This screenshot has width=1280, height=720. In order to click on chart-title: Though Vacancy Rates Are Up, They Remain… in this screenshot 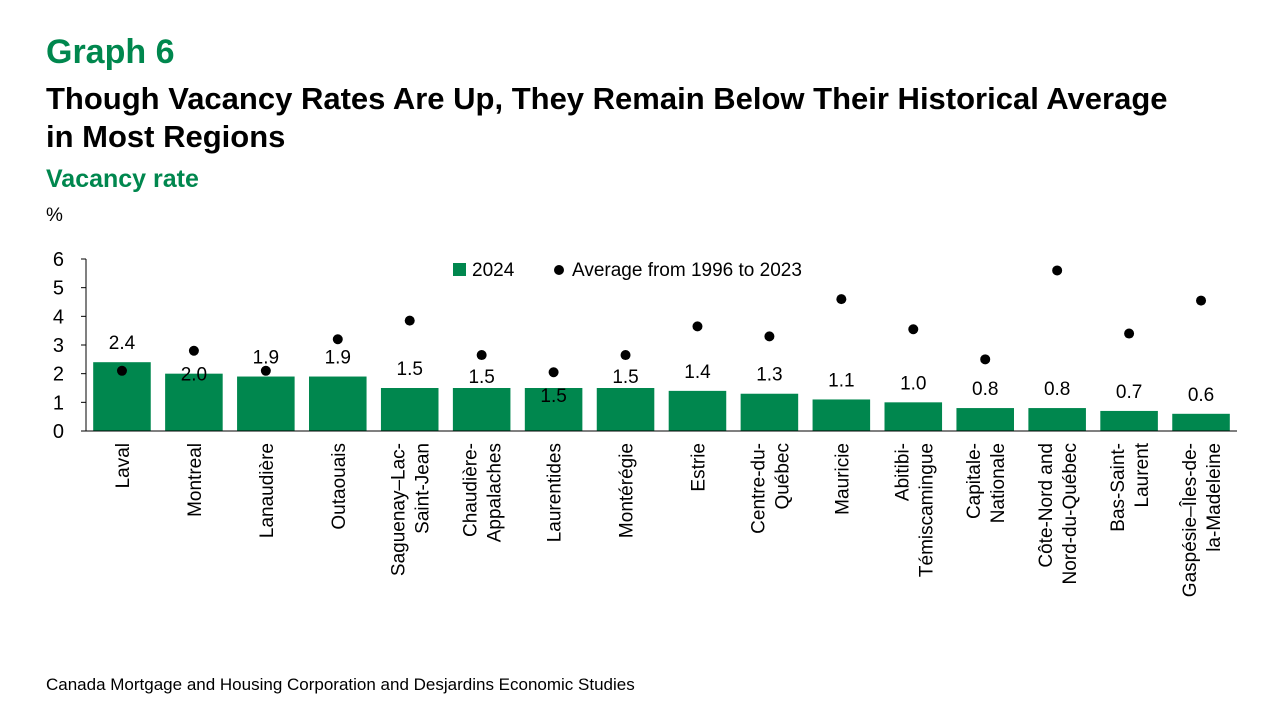, I will do `click(607, 117)`.